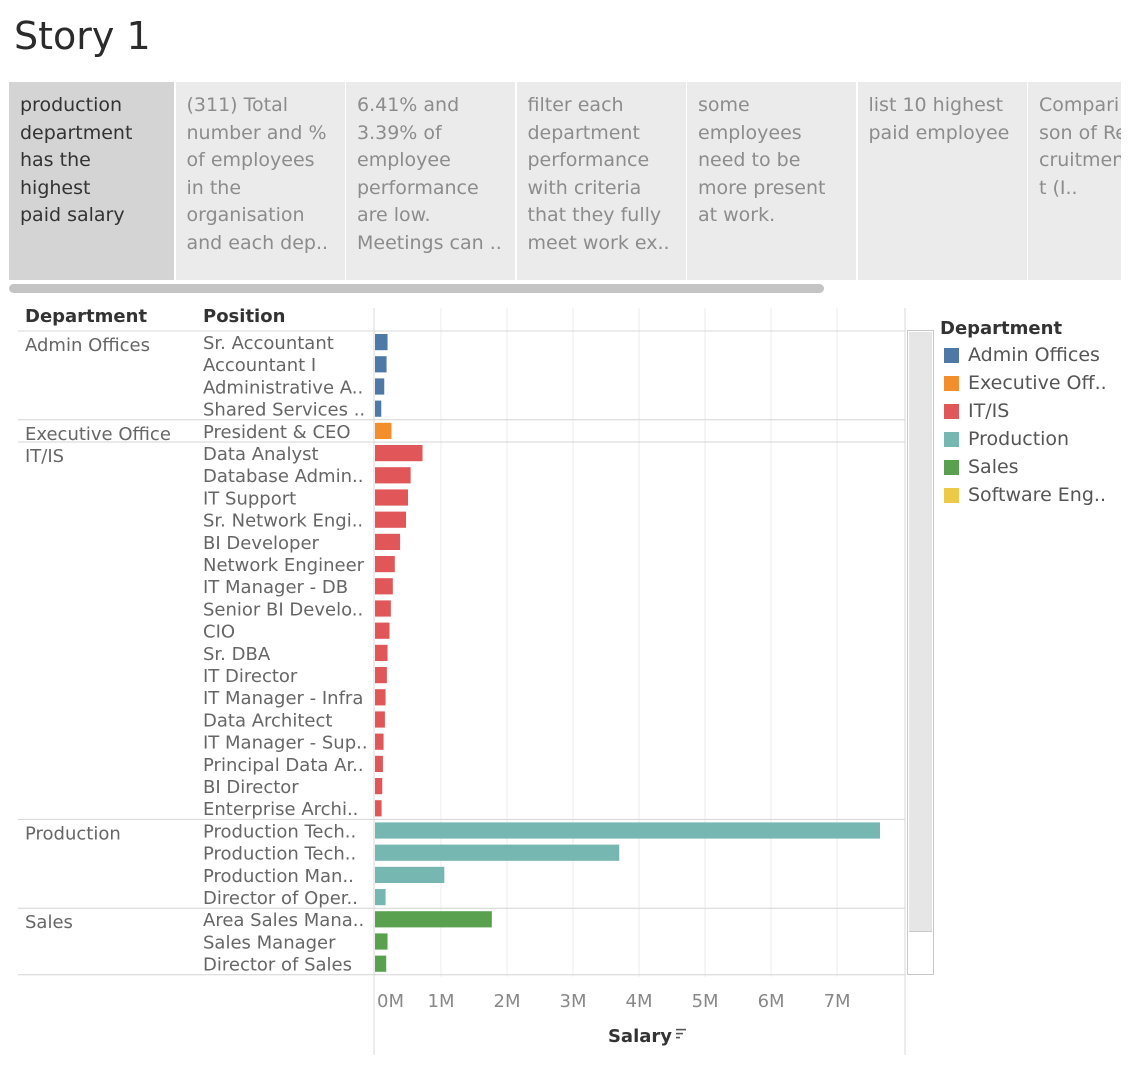 This screenshot has width=1130, height=1072. Describe the element at coordinates (44, 456) in the screenshot. I see `department-label: IT/IS` at that location.